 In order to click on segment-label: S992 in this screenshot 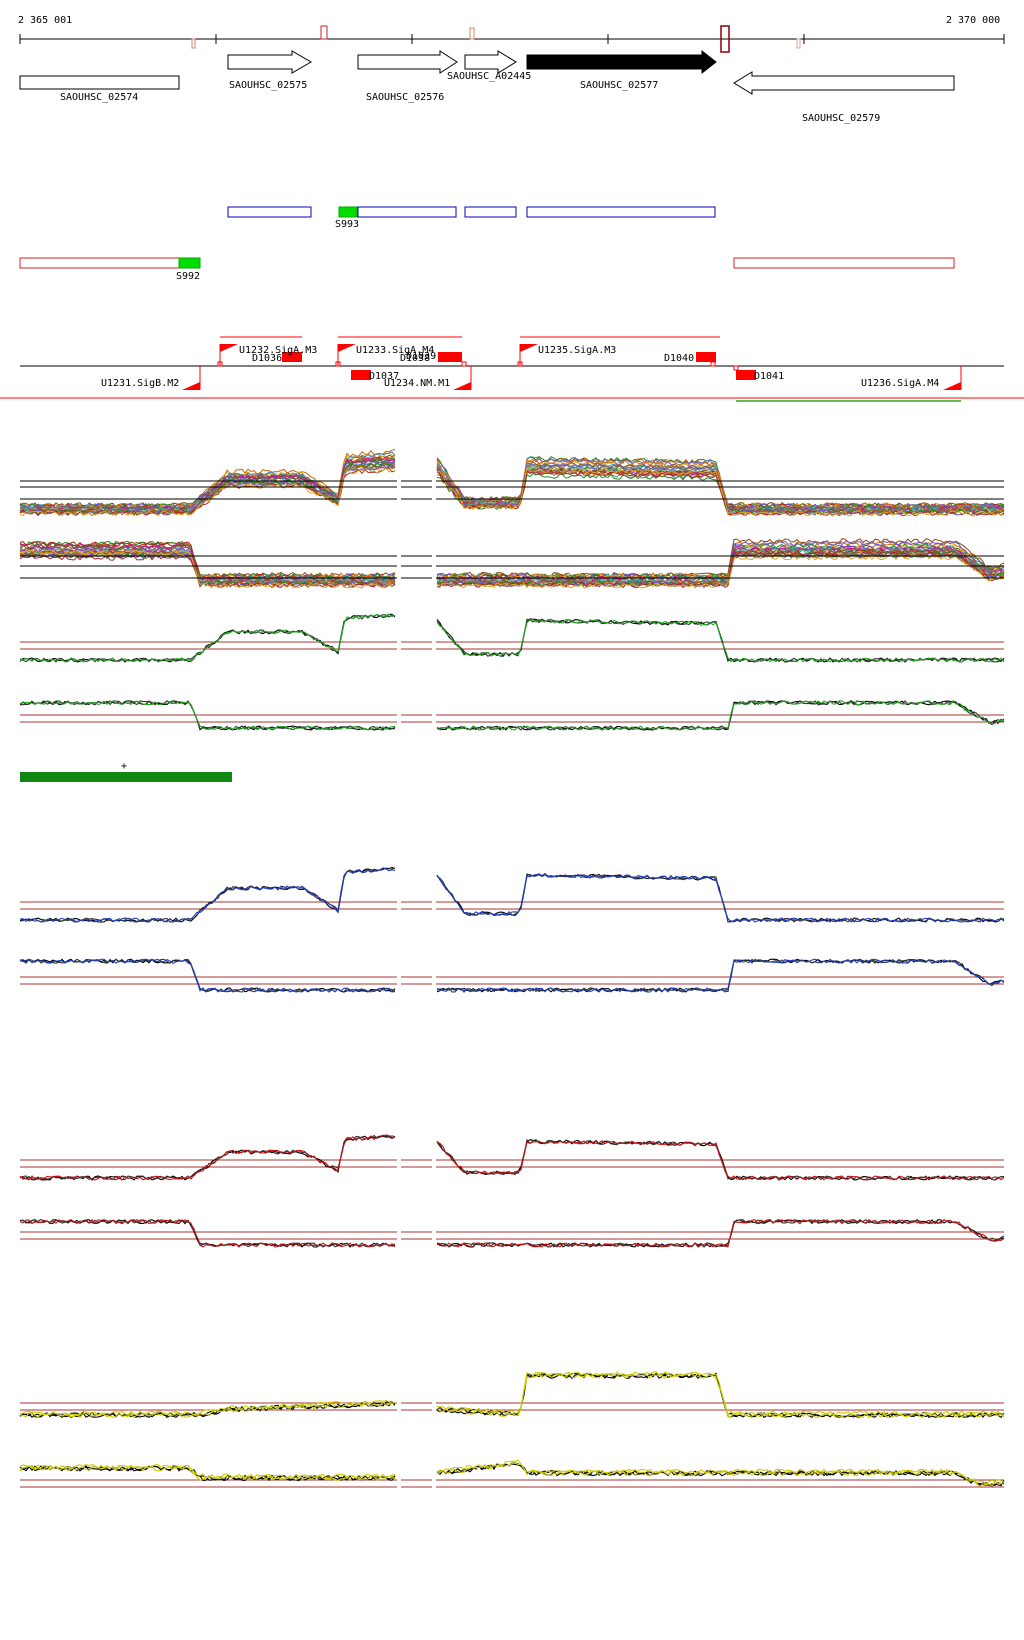, I will do `click(188, 276)`.